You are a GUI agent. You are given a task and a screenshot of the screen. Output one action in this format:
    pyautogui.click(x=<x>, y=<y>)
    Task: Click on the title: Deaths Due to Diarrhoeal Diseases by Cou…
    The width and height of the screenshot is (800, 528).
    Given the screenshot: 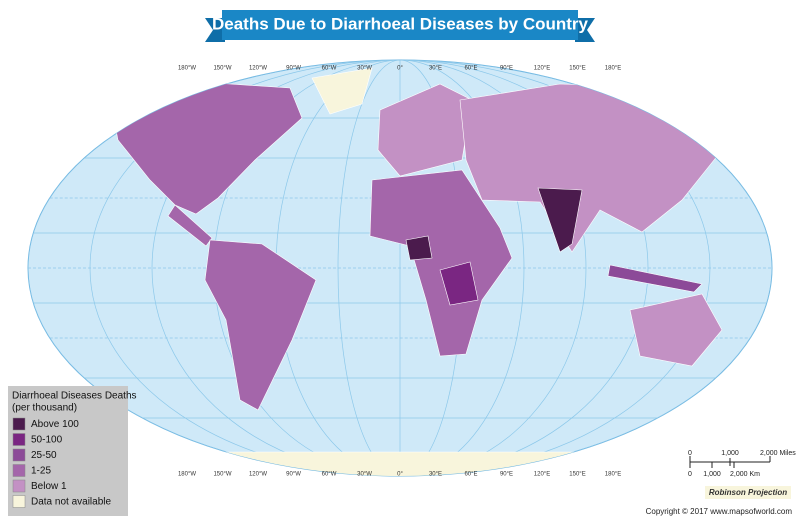 What is the action you would take?
    pyautogui.click(x=400, y=23)
    